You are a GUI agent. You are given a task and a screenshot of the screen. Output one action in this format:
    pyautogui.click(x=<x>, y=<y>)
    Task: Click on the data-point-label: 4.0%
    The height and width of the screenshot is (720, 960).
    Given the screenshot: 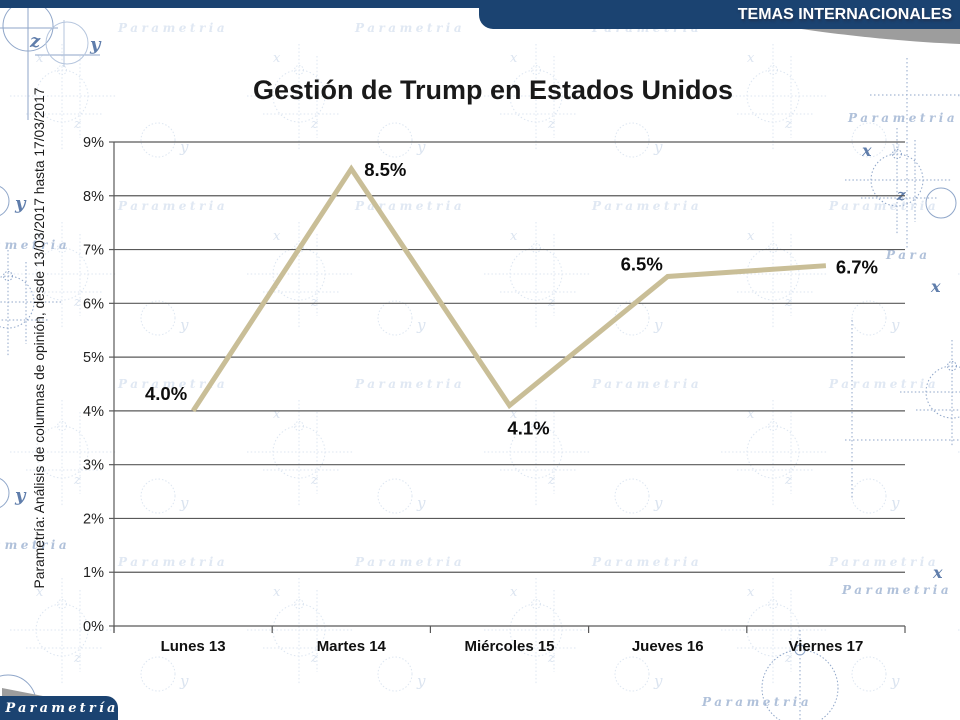 What is the action you would take?
    pyautogui.click(x=166, y=393)
    